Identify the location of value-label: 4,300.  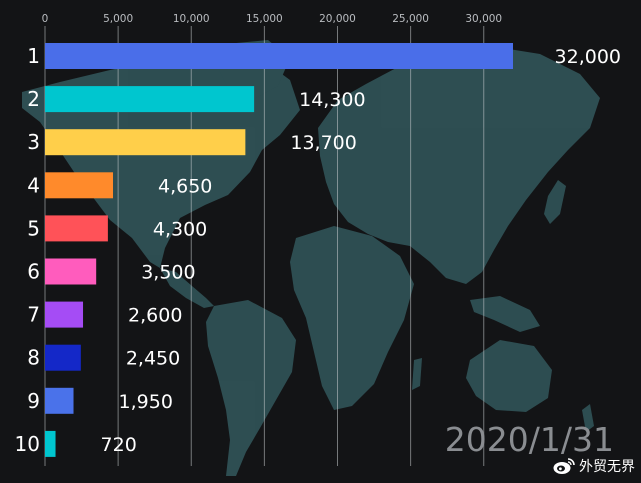
(180, 229).